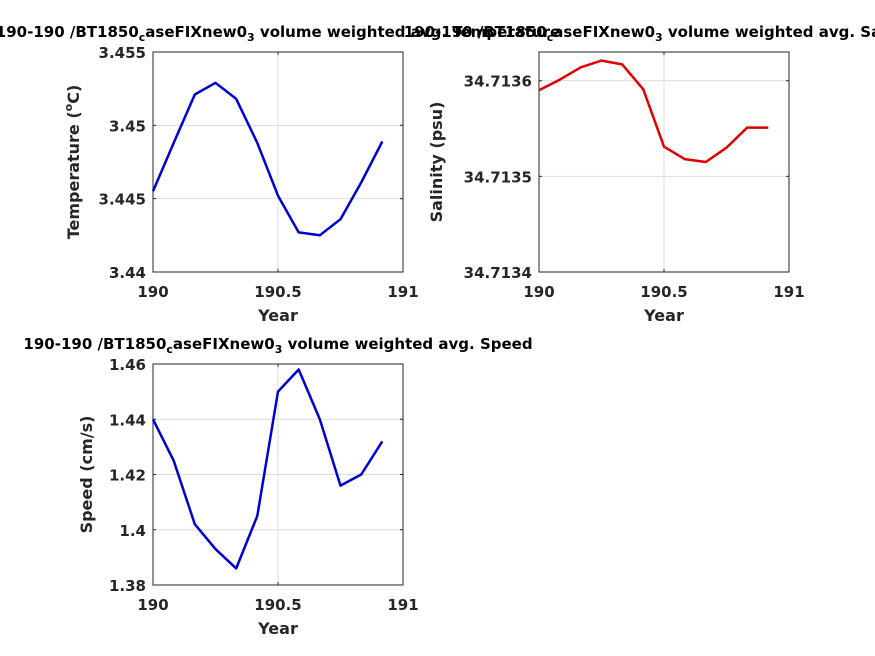  I want to click on chart-title-text: volume weighted avg. Salinity, so click(769, 32).